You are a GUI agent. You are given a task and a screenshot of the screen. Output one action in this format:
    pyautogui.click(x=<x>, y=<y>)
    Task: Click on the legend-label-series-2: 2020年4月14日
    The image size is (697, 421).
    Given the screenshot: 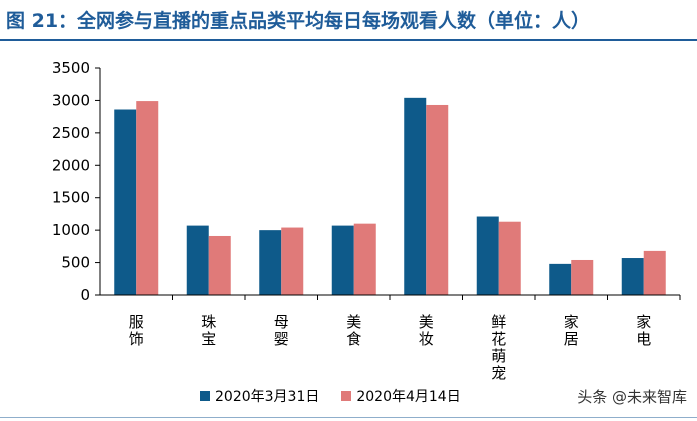 What is the action you would take?
    pyautogui.click(x=408, y=397)
    